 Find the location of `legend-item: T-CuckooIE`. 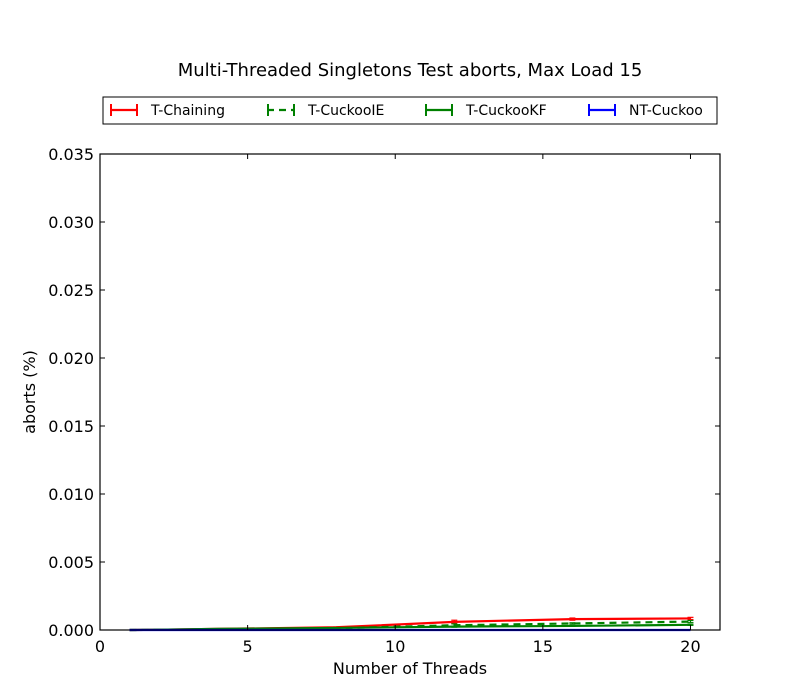

legend-item: T-CuckooIE is located at coordinates (325, 111).